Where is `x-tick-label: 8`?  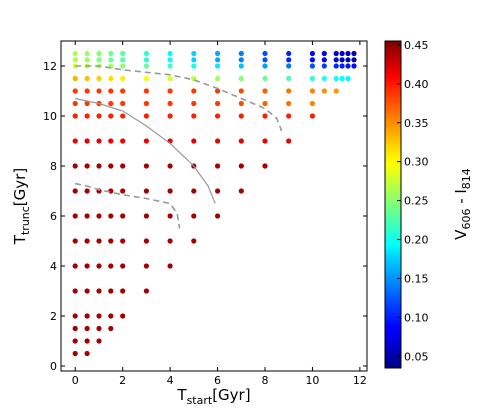 x-tick-label: 8 is located at coordinates (265, 380).